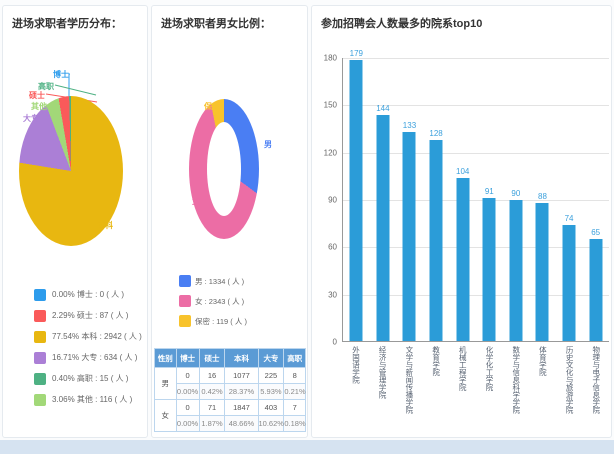 The image size is (614, 454). I want to click on donut-label-secret: 保密, so click(212, 106).